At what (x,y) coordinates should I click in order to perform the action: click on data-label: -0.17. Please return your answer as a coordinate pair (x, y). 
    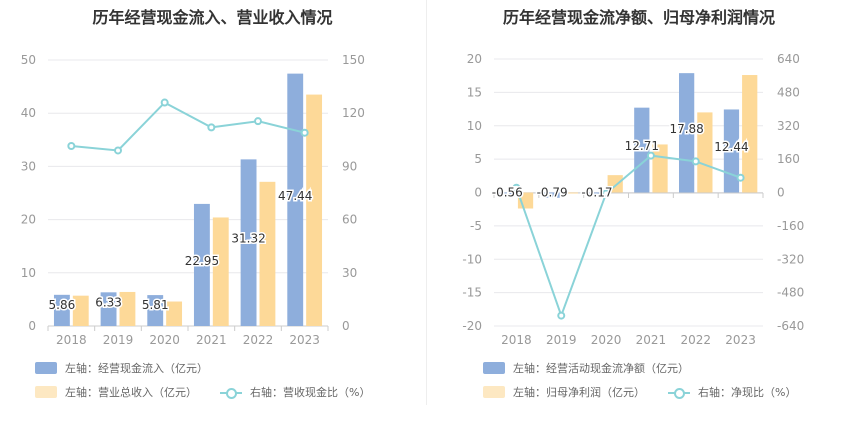
    Looking at the image, I should click on (596, 193).